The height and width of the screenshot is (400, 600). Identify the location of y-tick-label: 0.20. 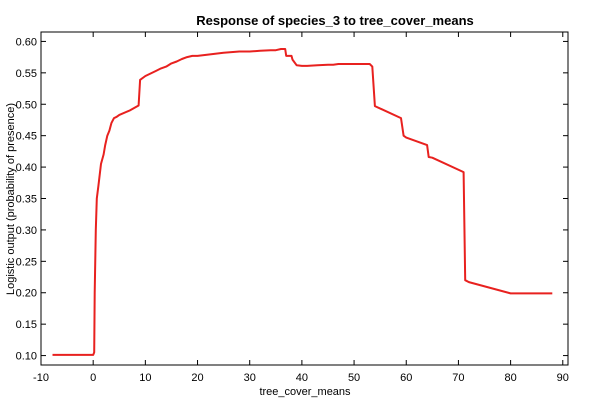
(26, 294).